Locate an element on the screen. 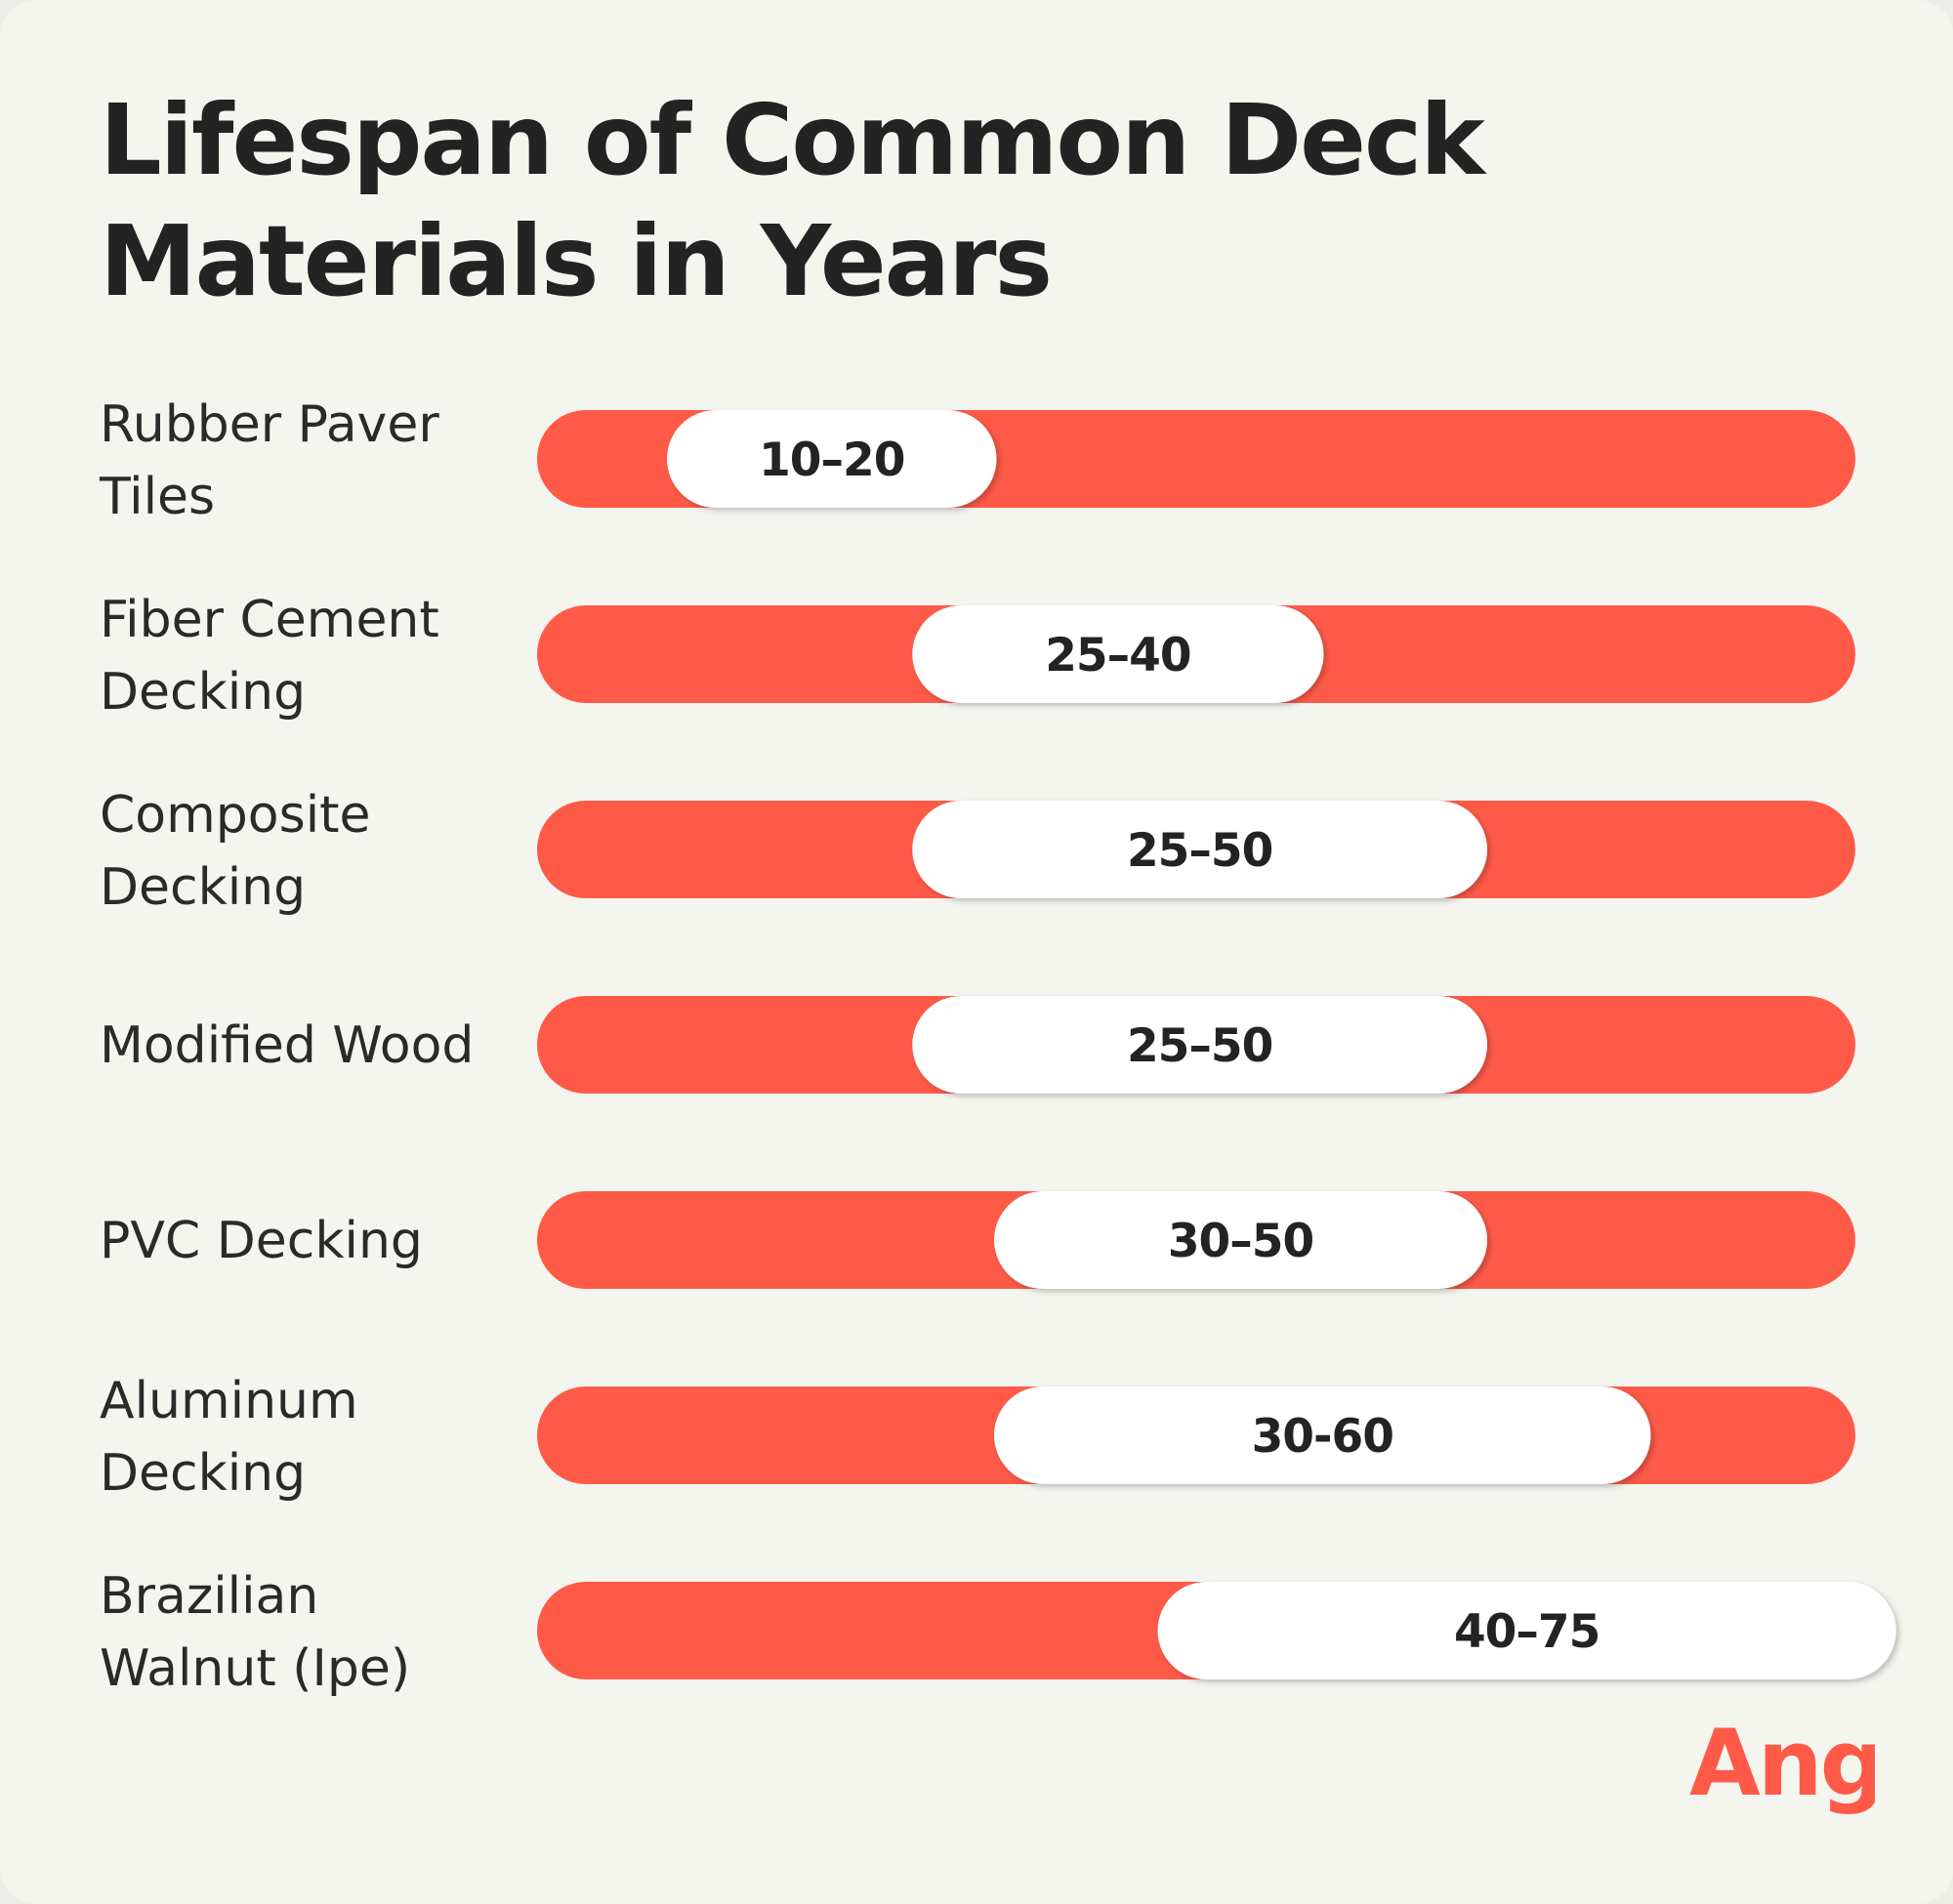 The image size is (1953, 1904). category-label: Rubber Paver Tiles is located at coordinates (269, 460).